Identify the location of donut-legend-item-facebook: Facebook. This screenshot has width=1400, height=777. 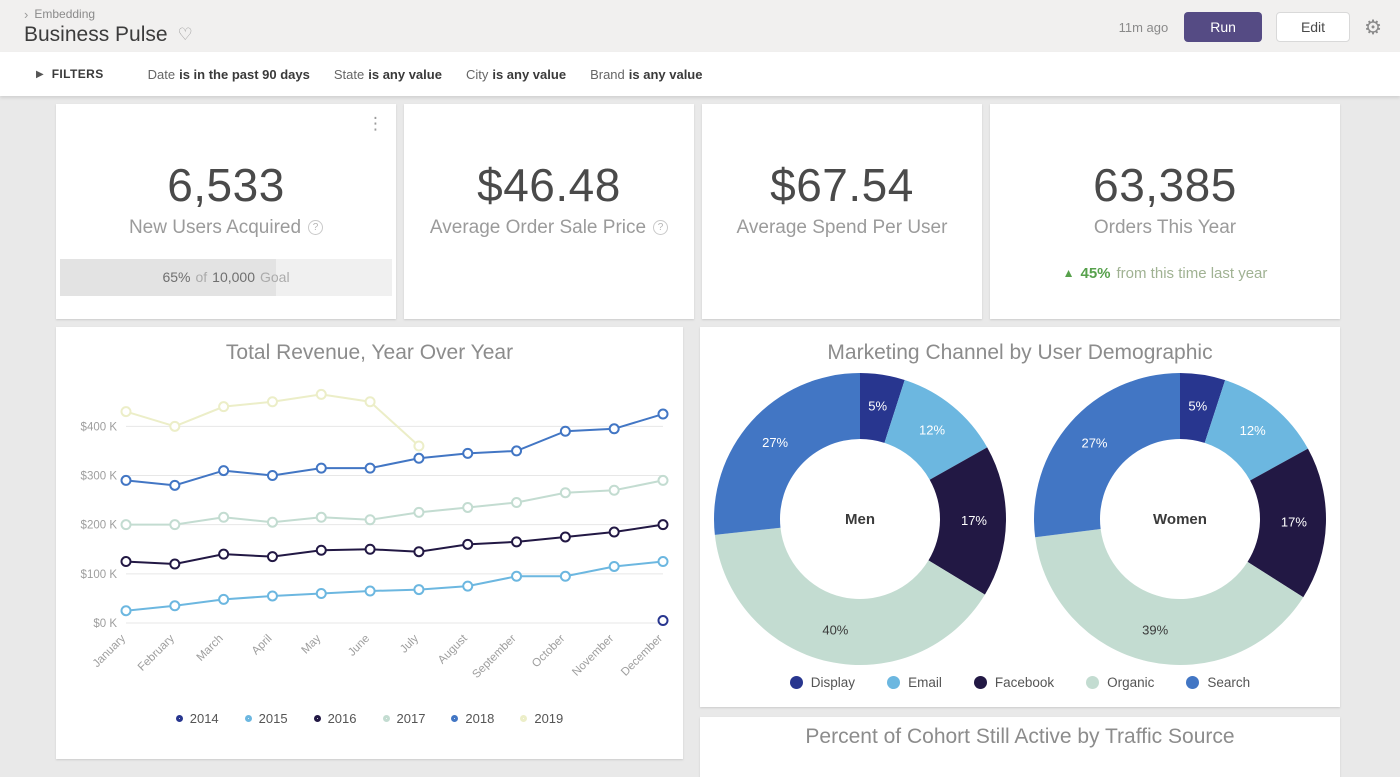
(1013, 682).